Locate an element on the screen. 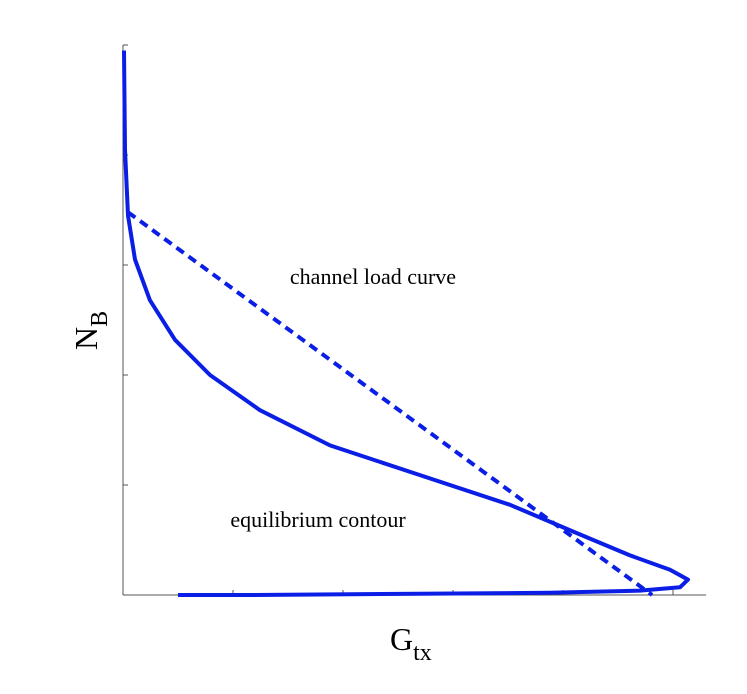  curve-label: equilibrium contour is located at coordinates (318, 519).